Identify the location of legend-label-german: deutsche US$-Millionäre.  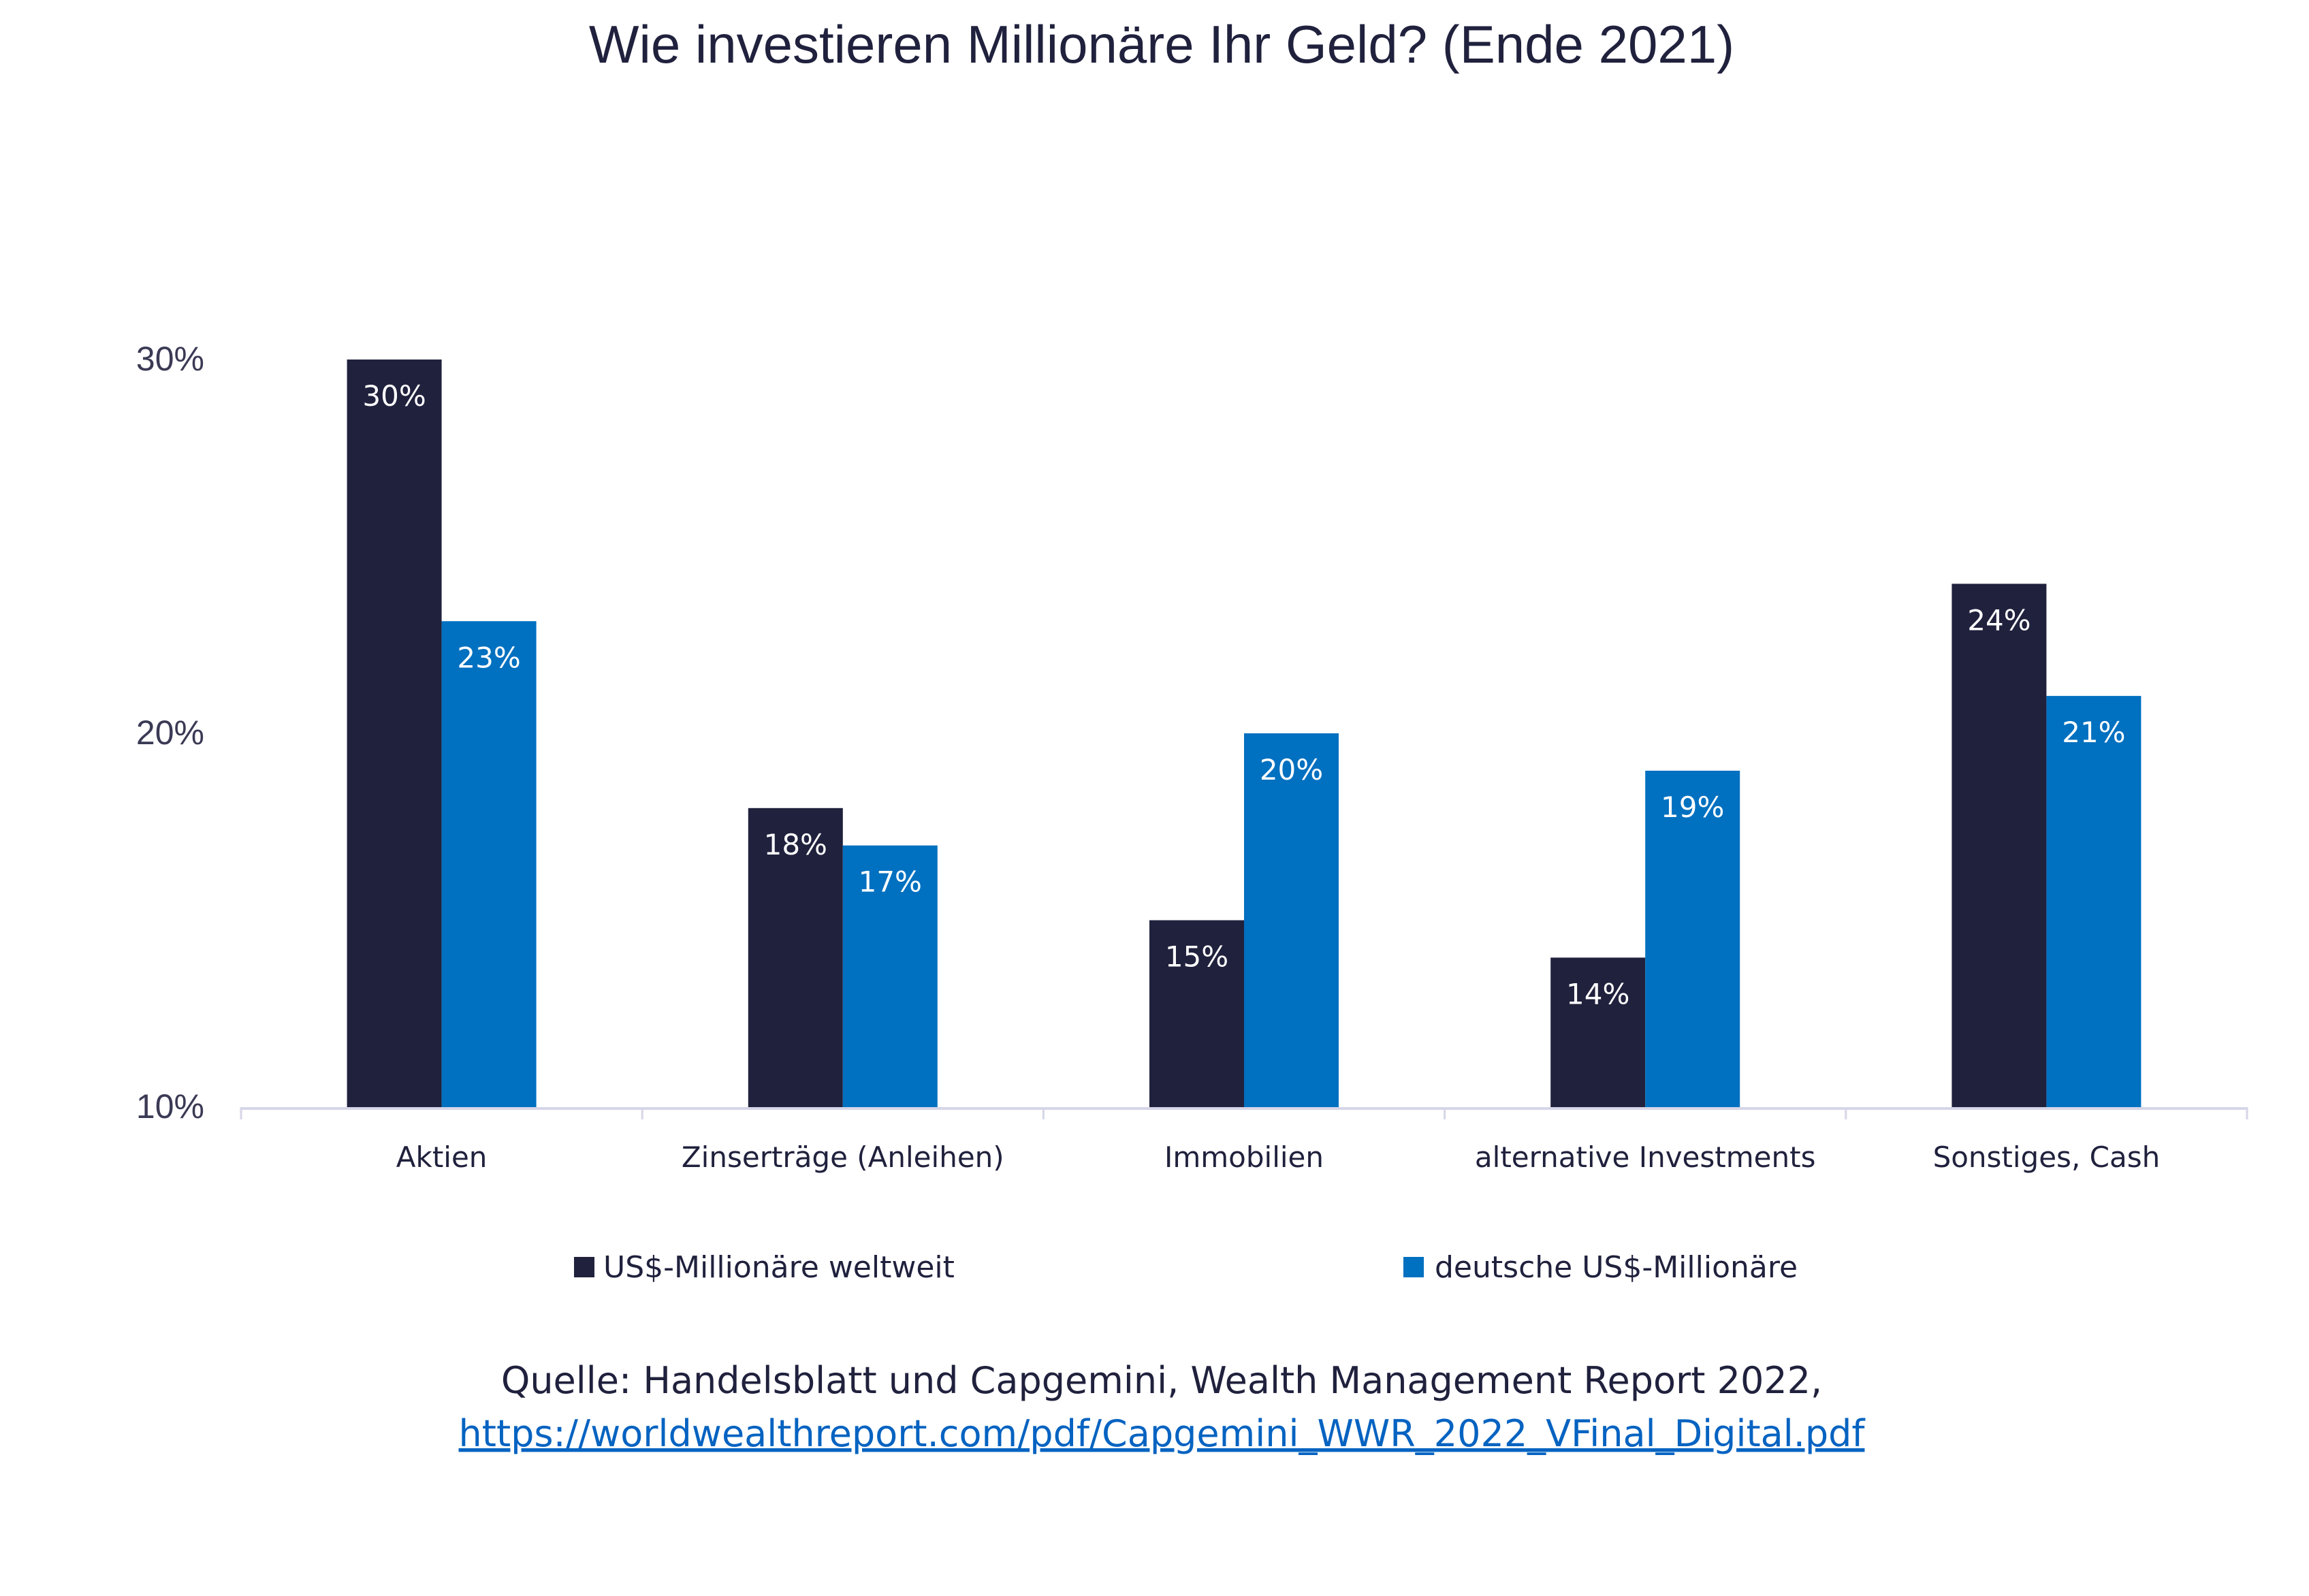
(1616, 1267).